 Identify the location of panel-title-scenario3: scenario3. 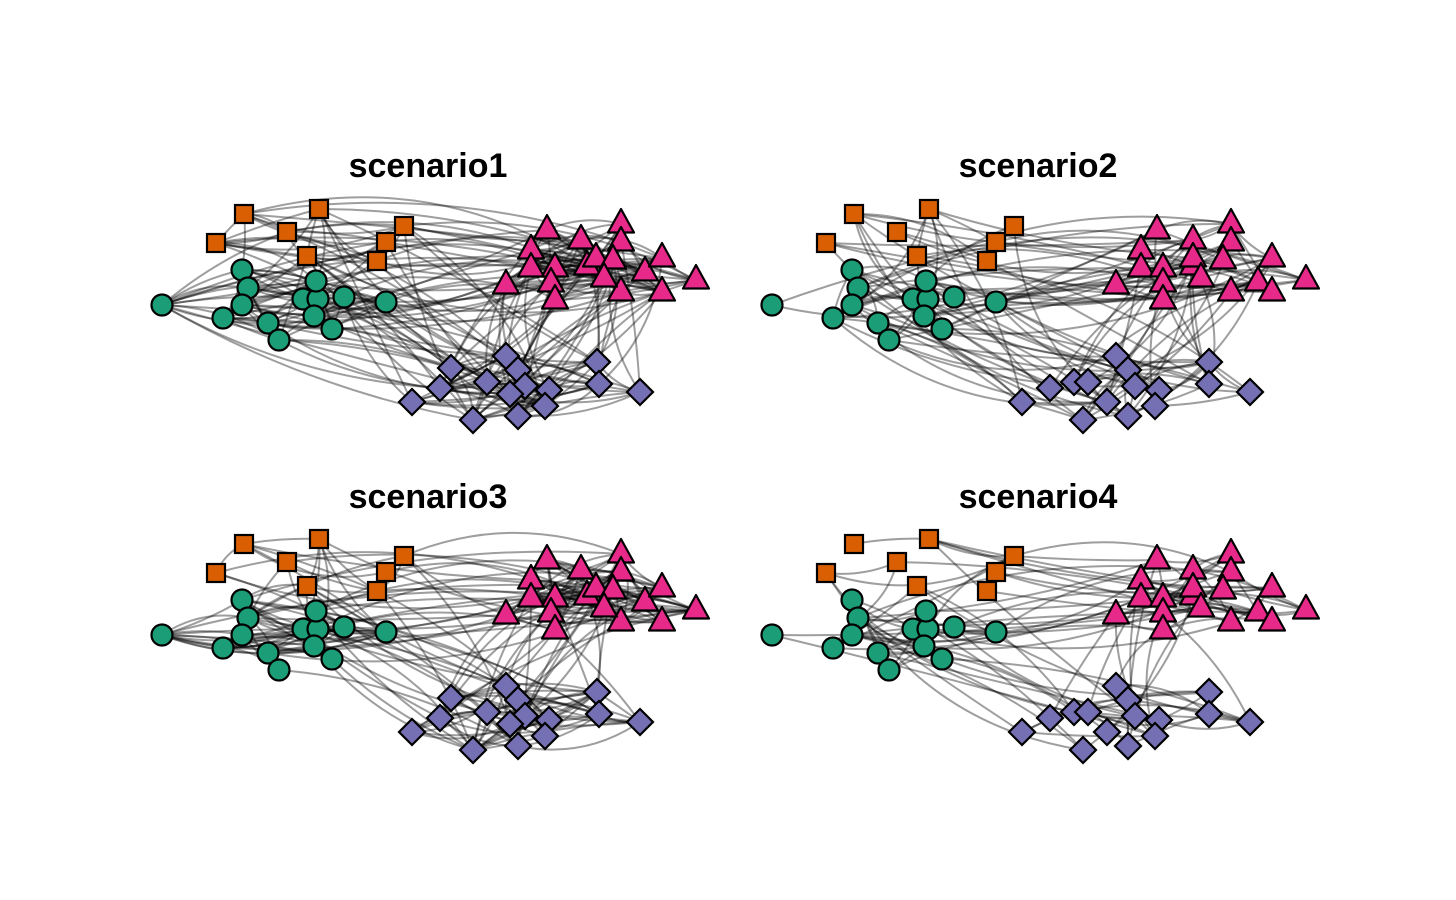
(428, 497).